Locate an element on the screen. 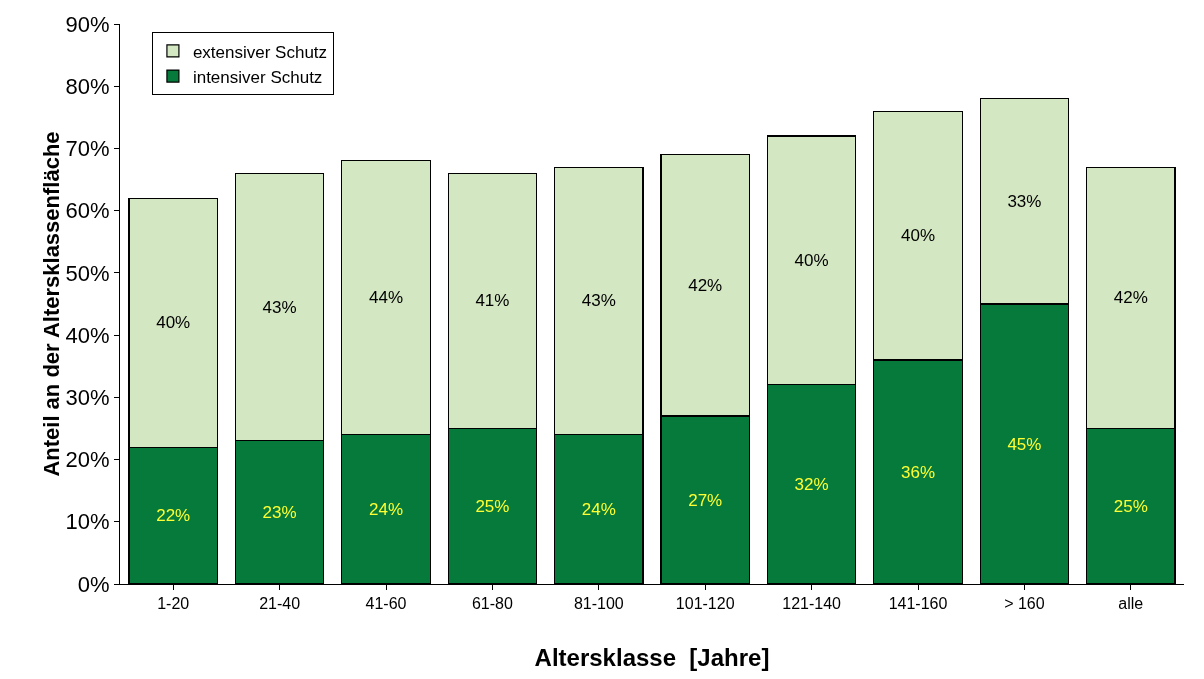  legend-label: intensiver Schutz is located at coordinates (257, 77).